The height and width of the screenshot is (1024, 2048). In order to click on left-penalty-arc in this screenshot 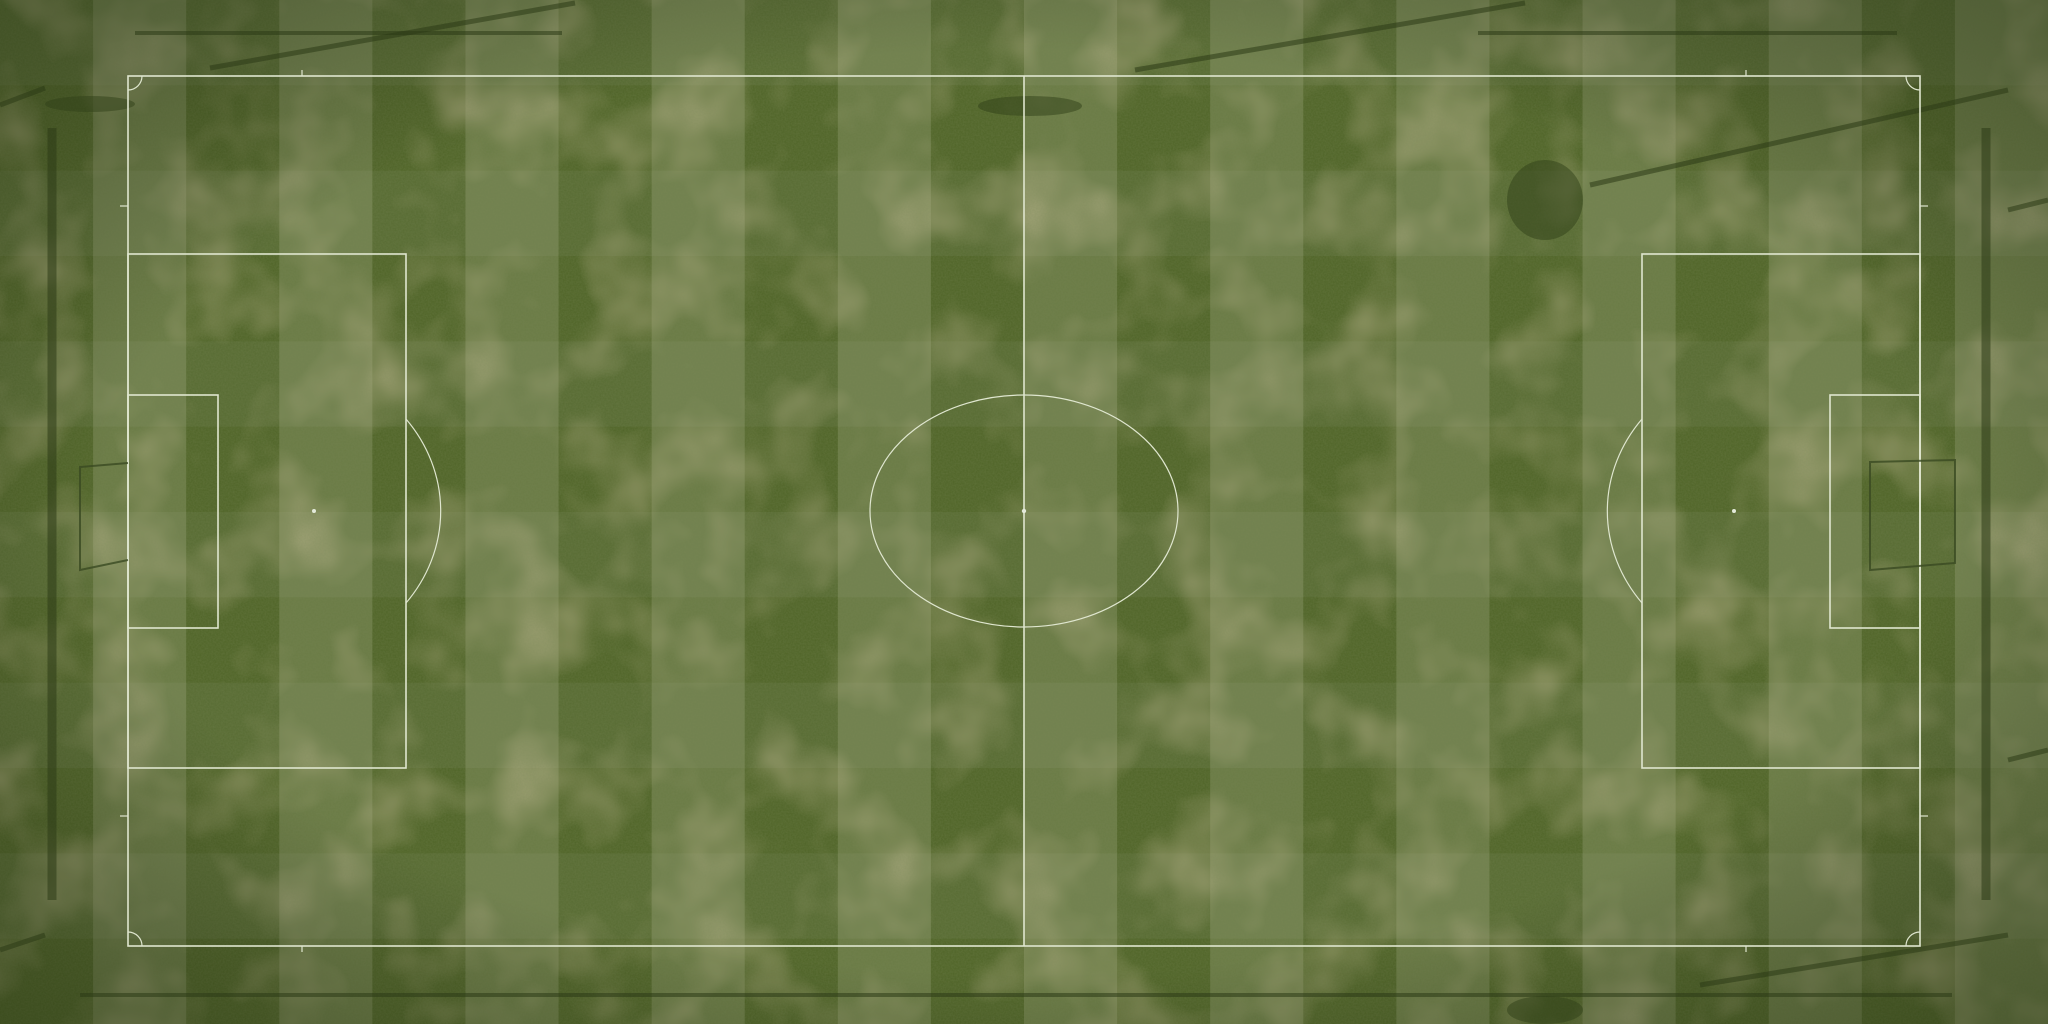, I will do `click(423, 511)`.